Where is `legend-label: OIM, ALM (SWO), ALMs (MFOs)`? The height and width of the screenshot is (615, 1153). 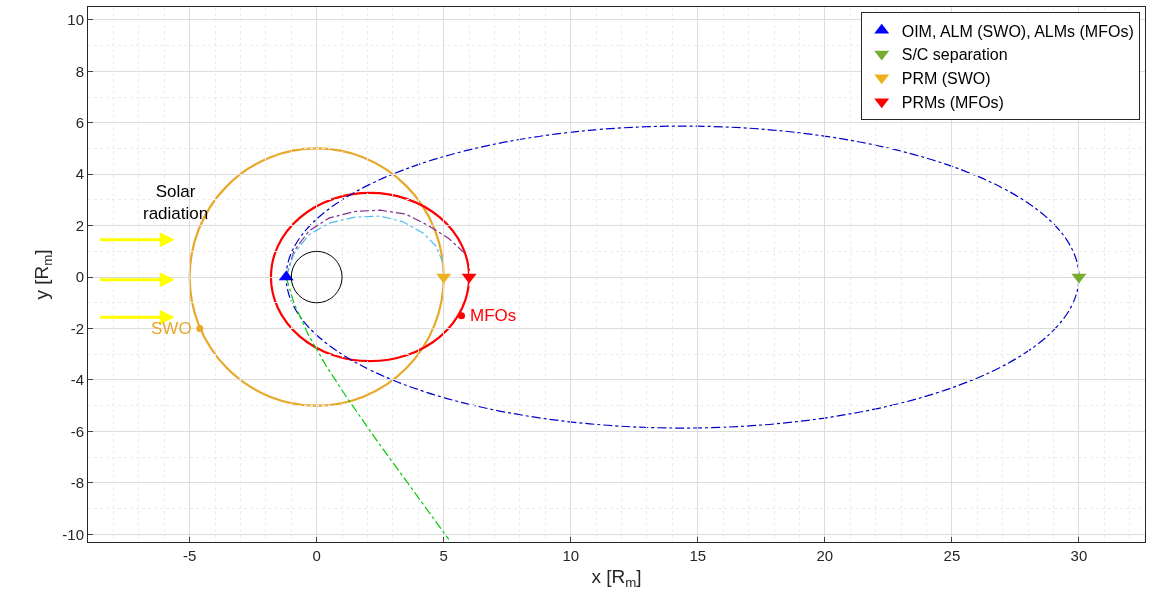 legend-label: OIM, ALM (SWO), ALMs (MFOs) is located at coordinates (1017, 31).